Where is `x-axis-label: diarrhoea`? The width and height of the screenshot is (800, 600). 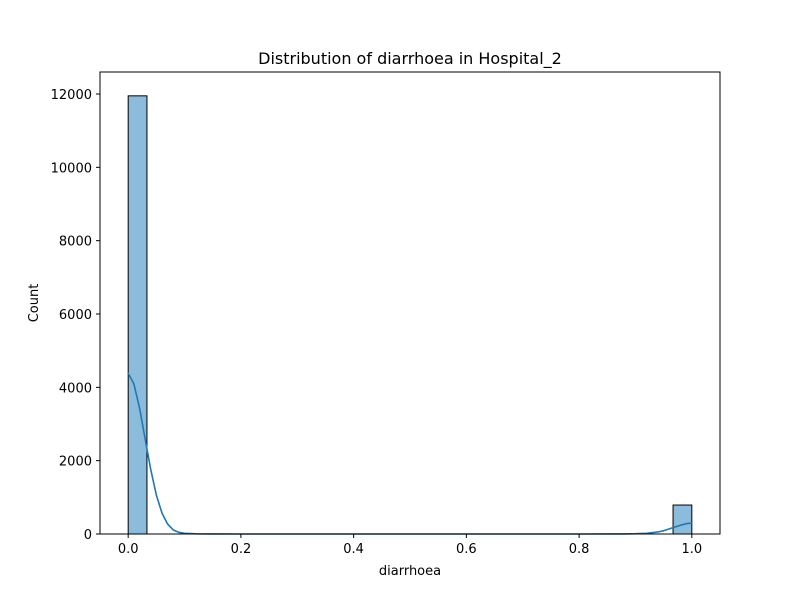
x-axis-label: diarrhoea is located at coordinates (410, 571).